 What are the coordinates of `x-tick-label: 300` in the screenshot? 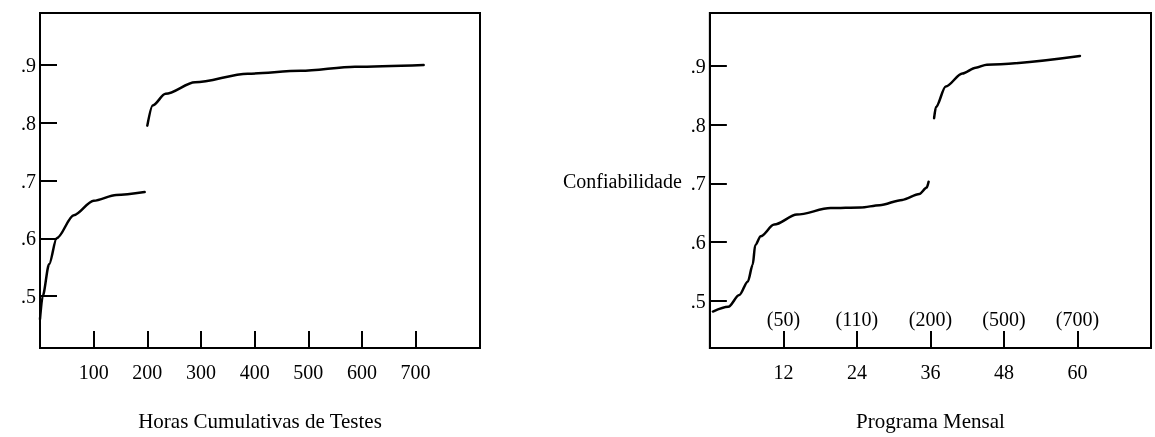 It's located at (200, 372).